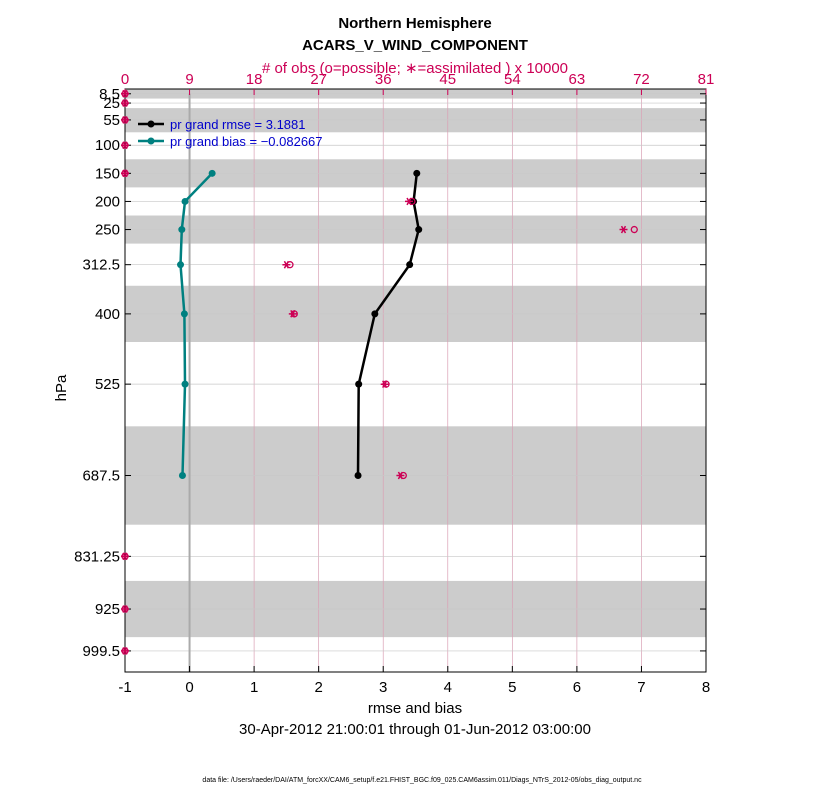 Image resolution: width=830 pixels, height=800 pixels. I want to click on x-tick-label: 0, so click(189, 687).